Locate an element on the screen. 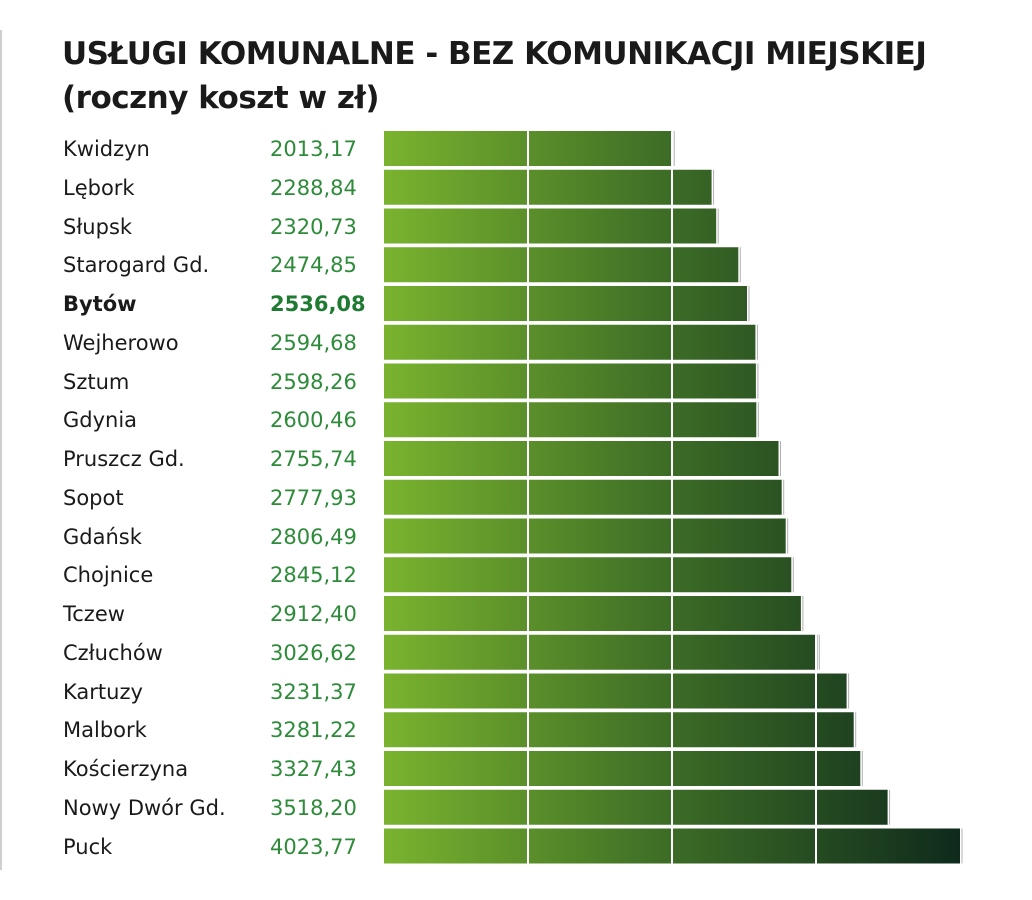  data-label: 2806,49 is located at coordinates (313, 536).